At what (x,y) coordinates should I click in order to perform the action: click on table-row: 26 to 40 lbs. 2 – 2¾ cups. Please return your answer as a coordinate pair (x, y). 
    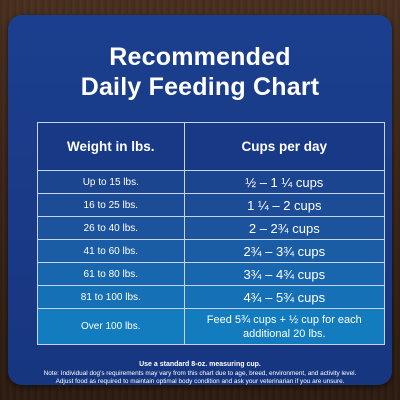
    Looking at the image, I should click on (211, 228).